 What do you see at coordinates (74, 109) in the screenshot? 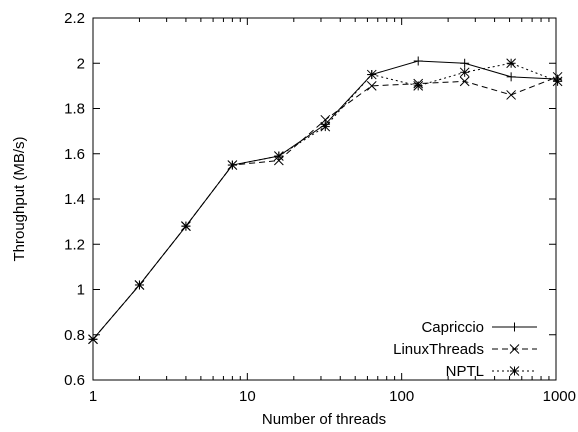
I see `y-tick-label: 1.8` at bounding box center [74, 109].